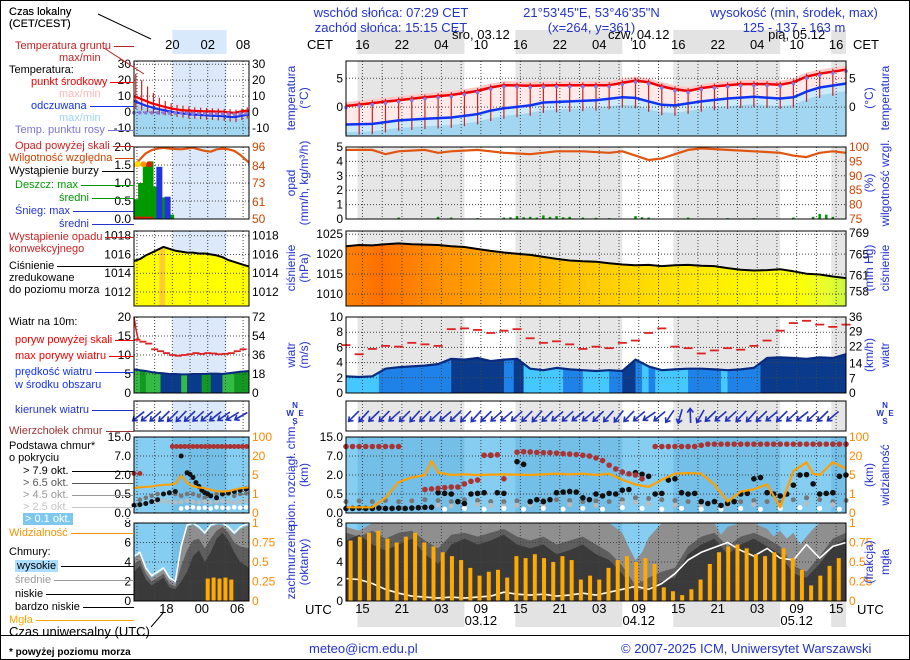 The height and width of the screenshot is (660, 910). Describe the element at coordinates (80, 94) in the screenshot. I see `legend-max-min: max/min` at that location.